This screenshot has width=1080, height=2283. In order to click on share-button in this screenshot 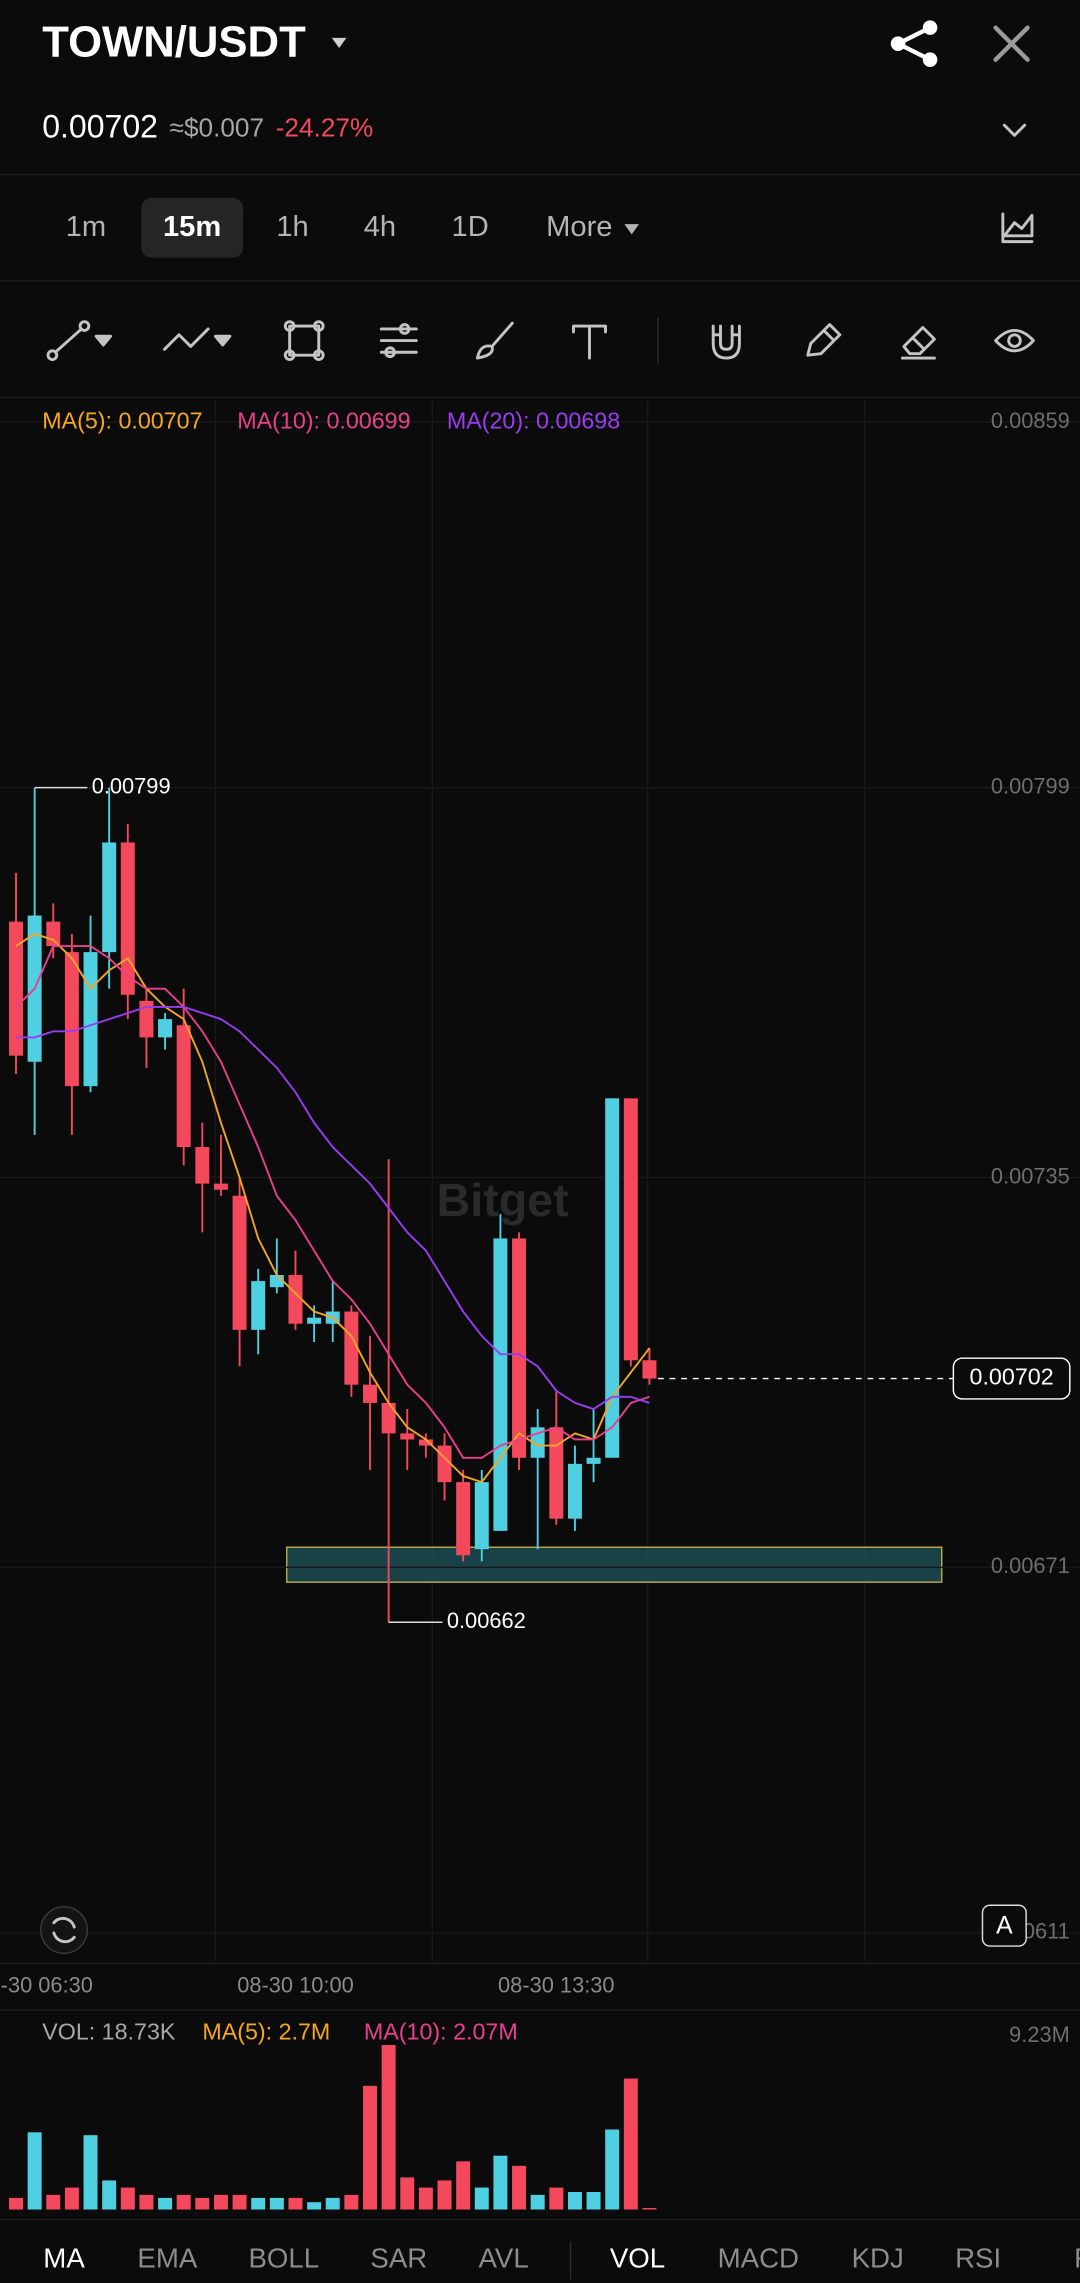, I will do `click(914, 43)`.